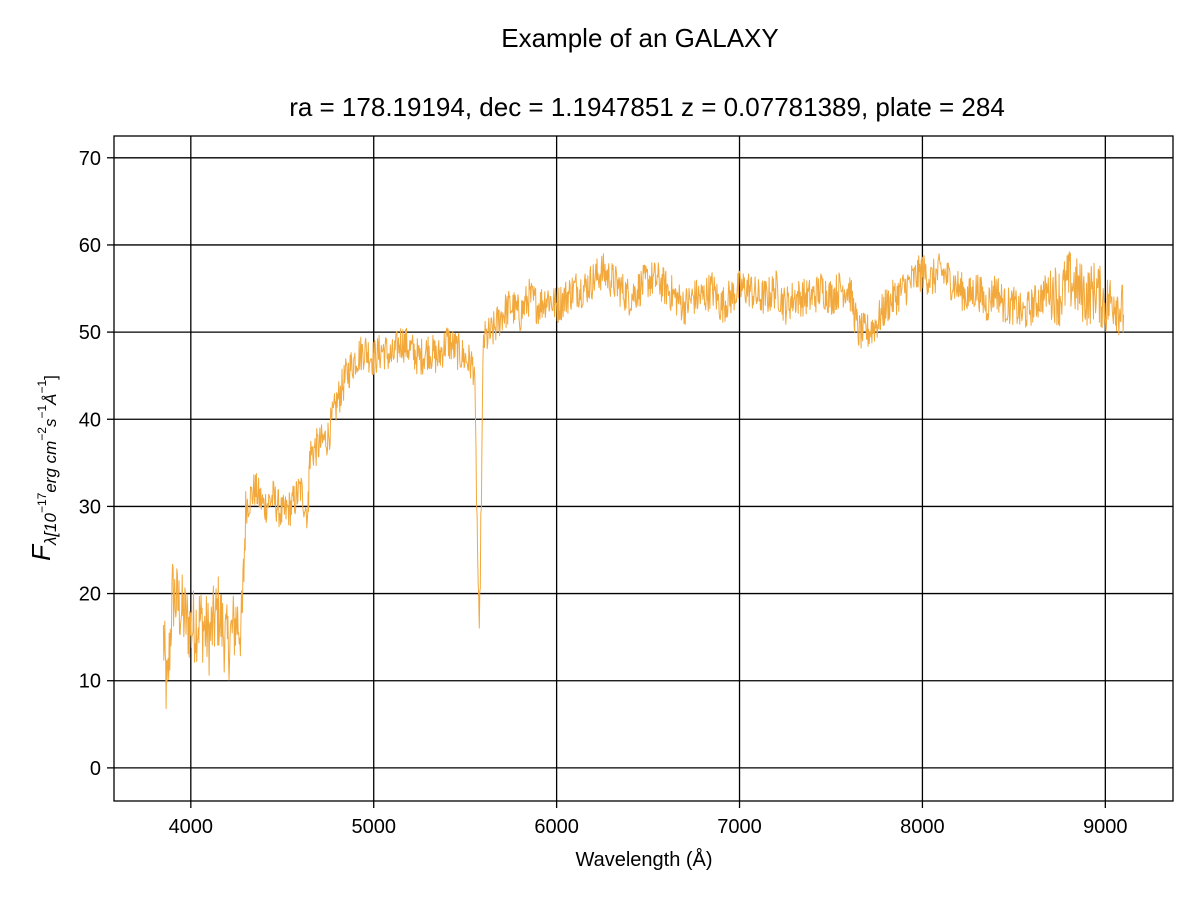 Image resolution: width=1200 pixels, height=900 pixels. I want to click on y-tick-label: 30, so click(90, 507).